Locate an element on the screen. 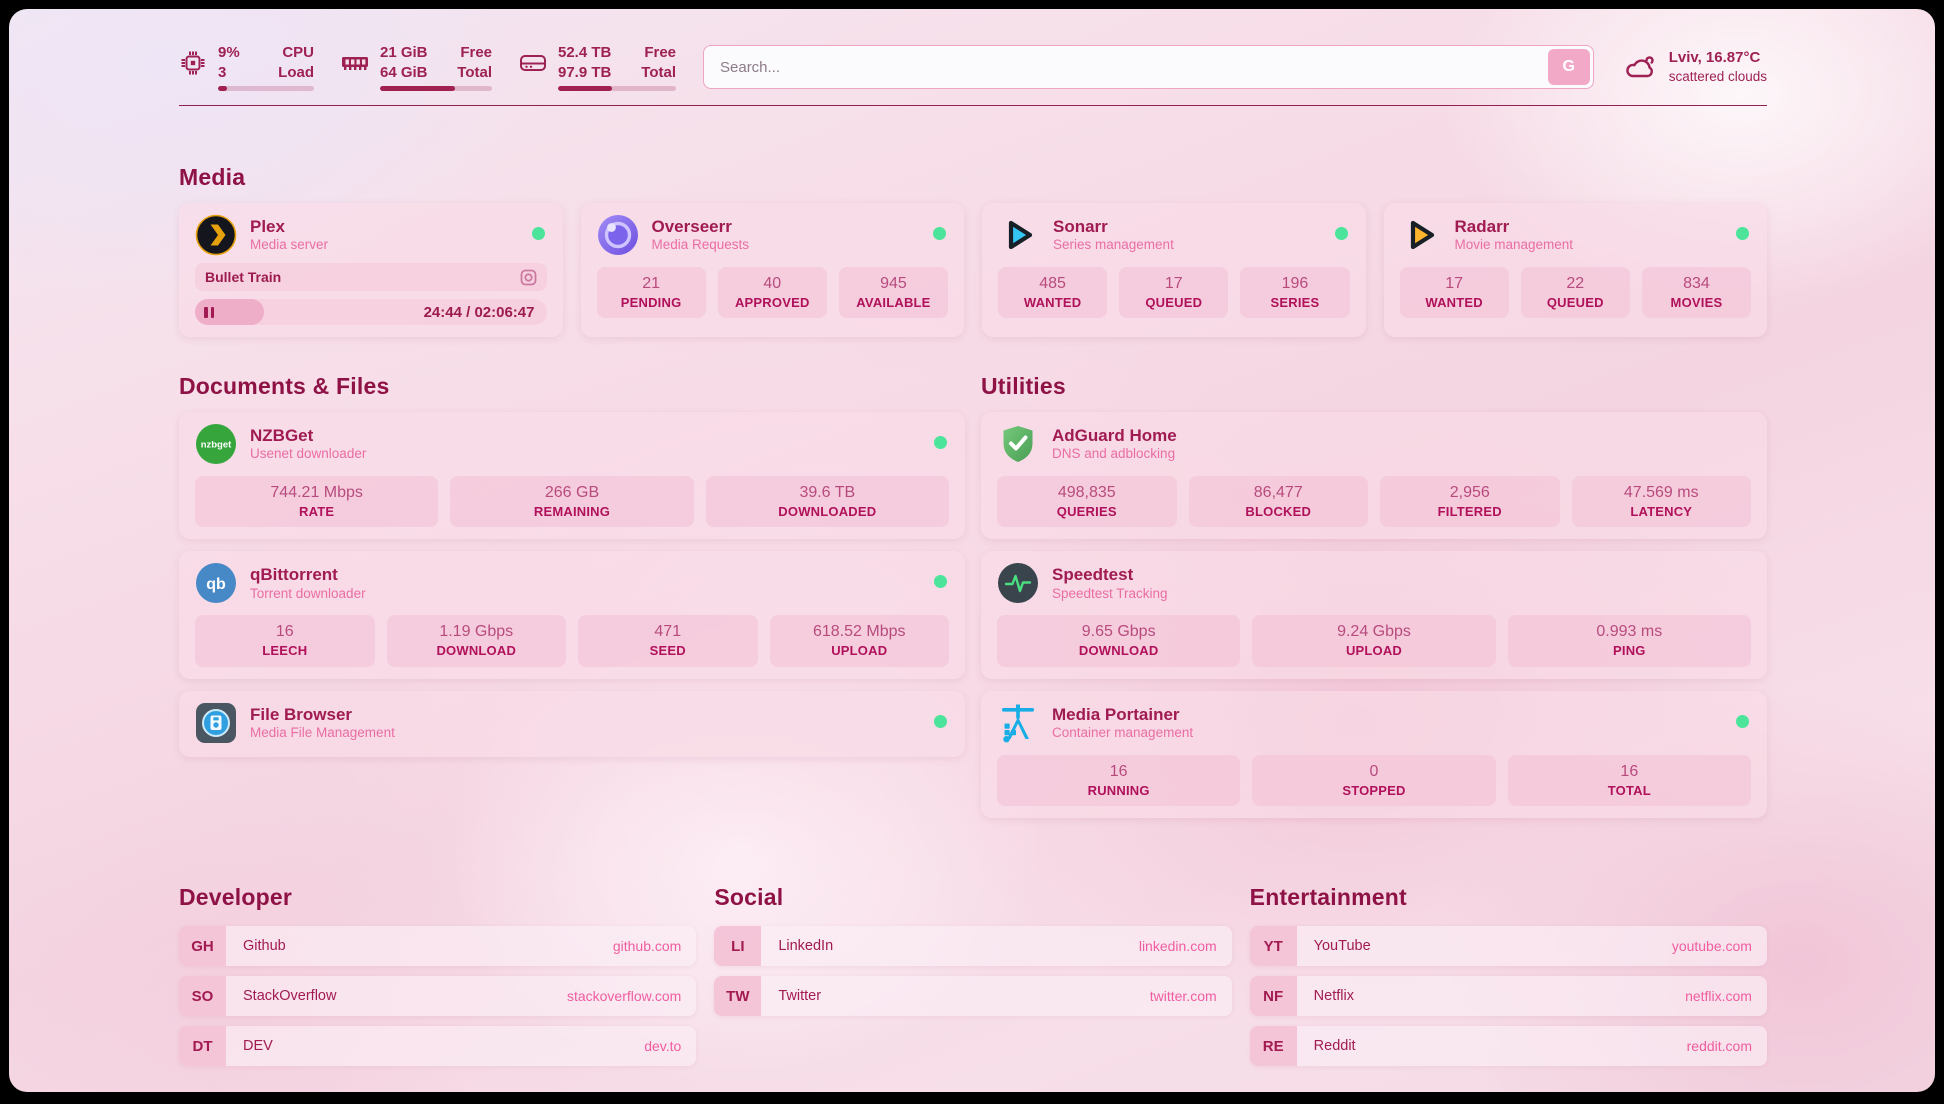 Image resolution: width=1944 pixels, height=1104 pixels. app-subtitle: Media File Management is located at coordinates (322, 733).